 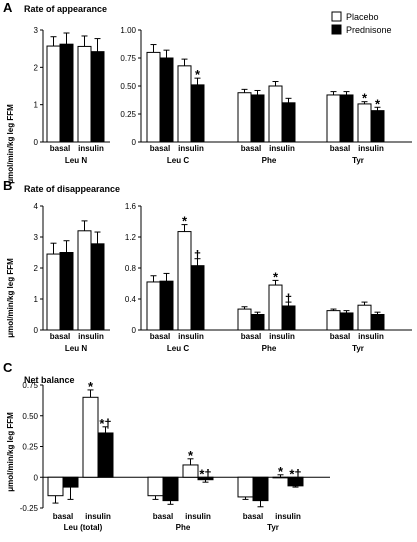 I want to click on panel-a-shared-y-tick-label: 0.75, so click(x=128, y=58).